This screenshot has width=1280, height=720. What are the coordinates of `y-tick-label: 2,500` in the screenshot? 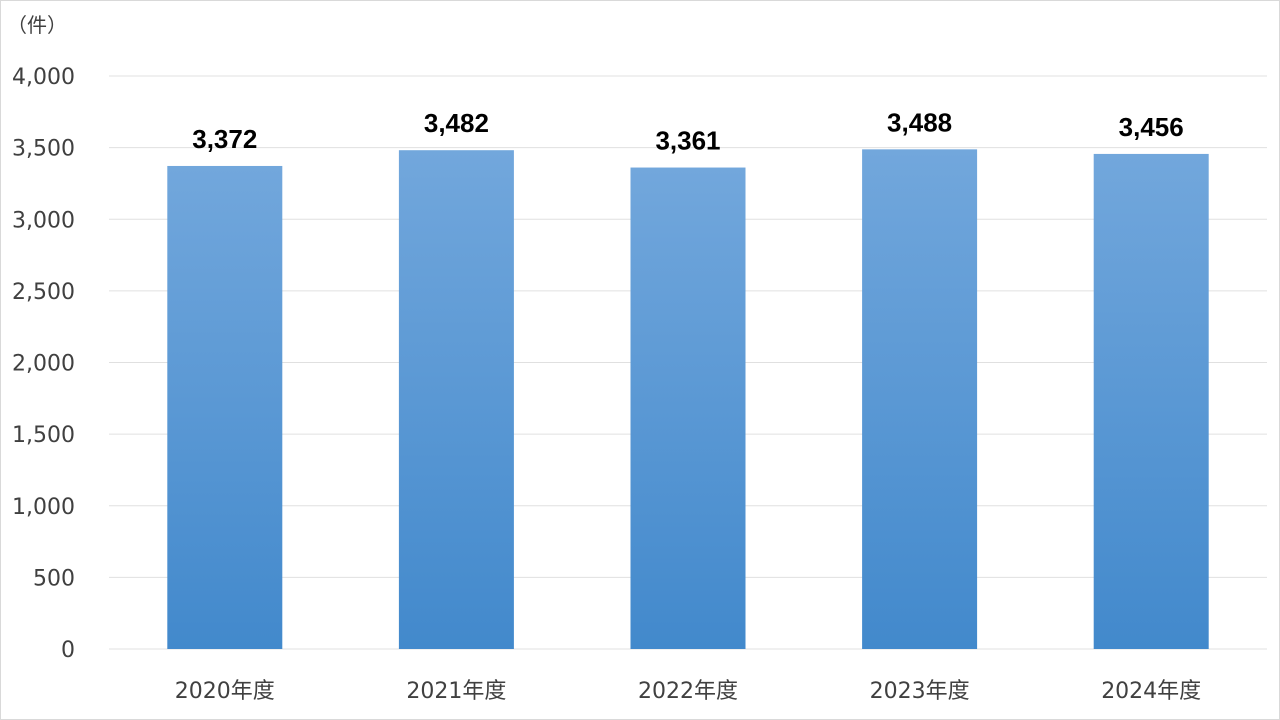 It's located at (43, 292).